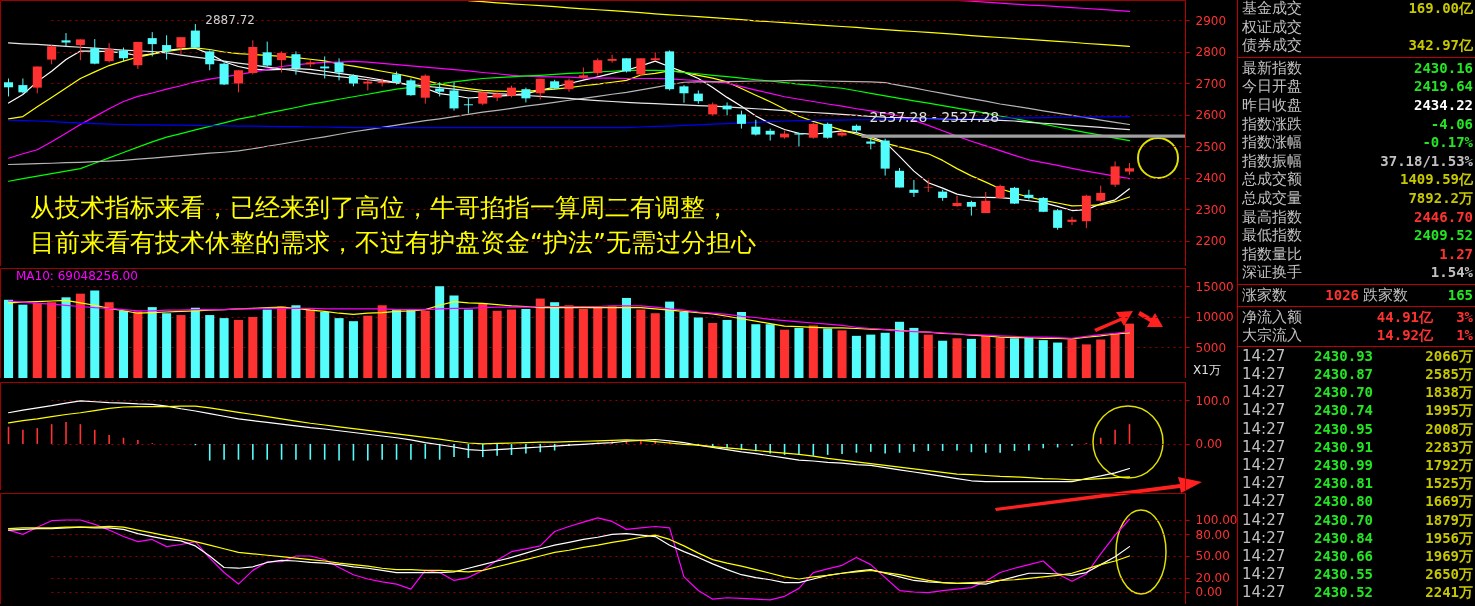 The height and width of the screenshot is (606, 1475). Describe the element at coordinates (1343, 537) in the screenshot. I see `text: 2430.84` at that location.